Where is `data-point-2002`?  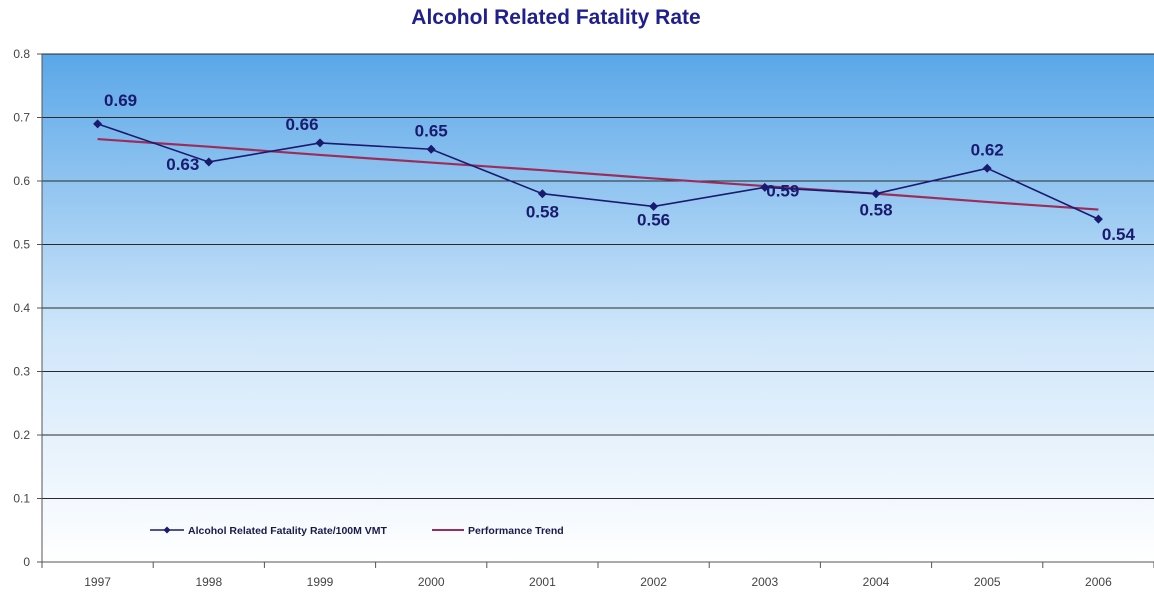
data-point-2002 is located at coordinates (654, 206).